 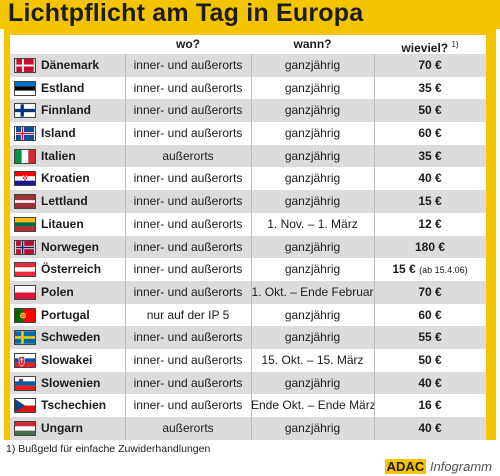 What do you see at coordinates (25, 179) in the screenshot?
I see `flag-kroatien-icon` at bounding box center [25, 179].